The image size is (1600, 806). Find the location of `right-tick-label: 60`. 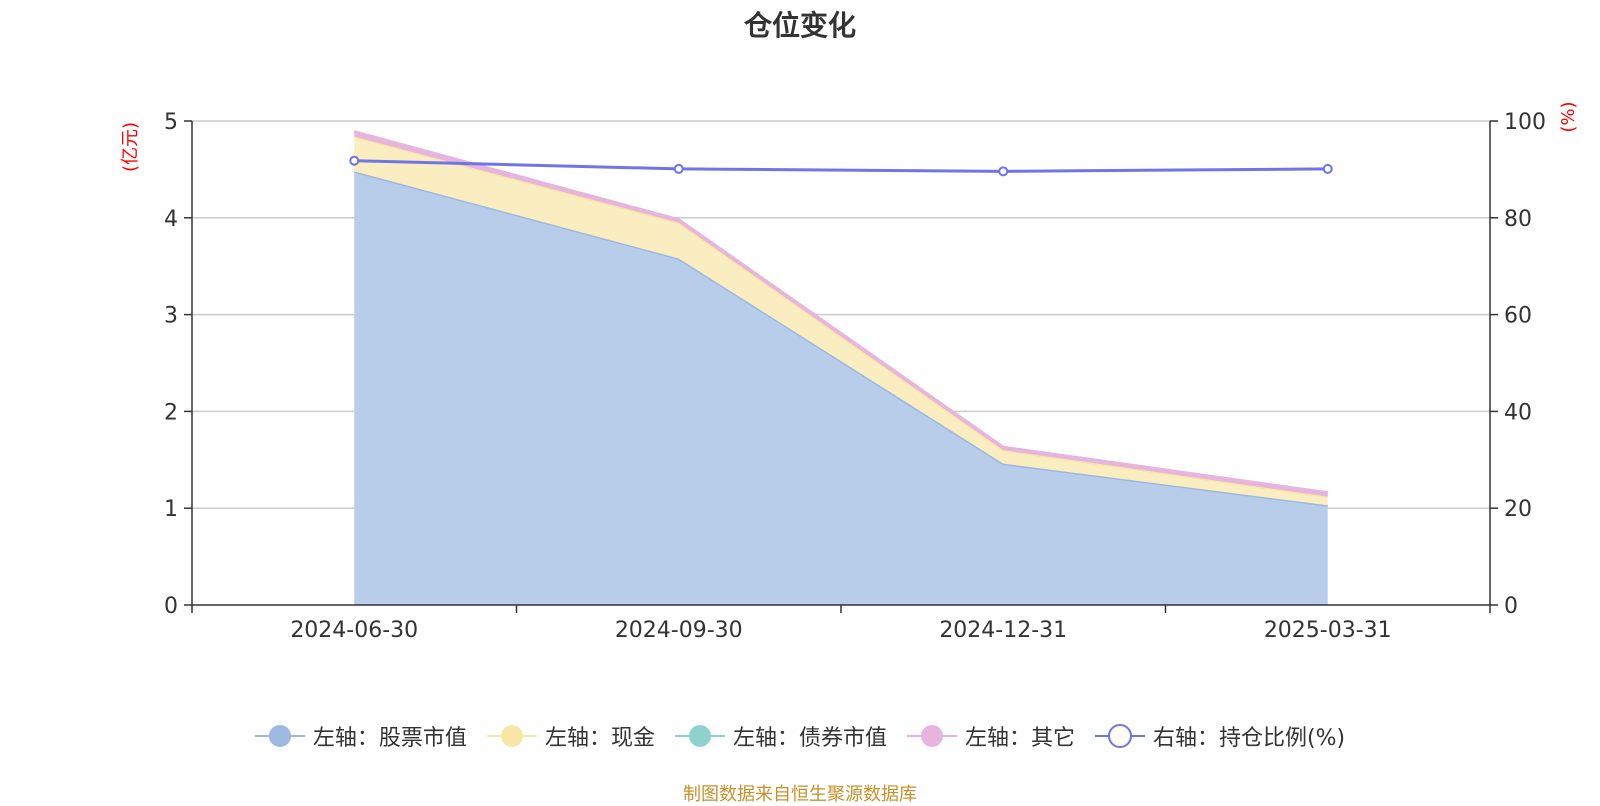

right-tick-label: 60 is located at coordinates (1518, 316).